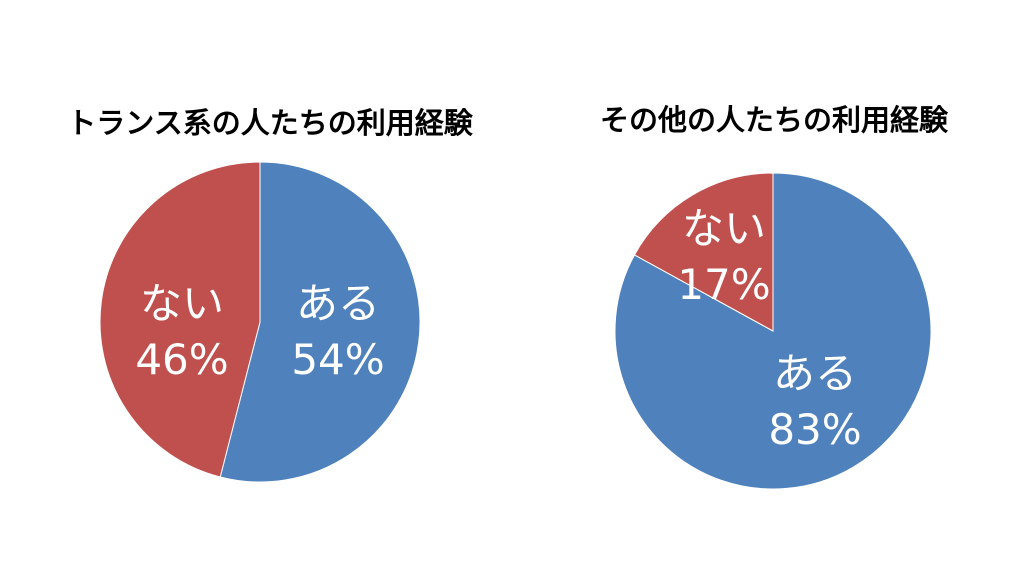  I want to click on slice-label-others-1: ない, so click(724, 228).